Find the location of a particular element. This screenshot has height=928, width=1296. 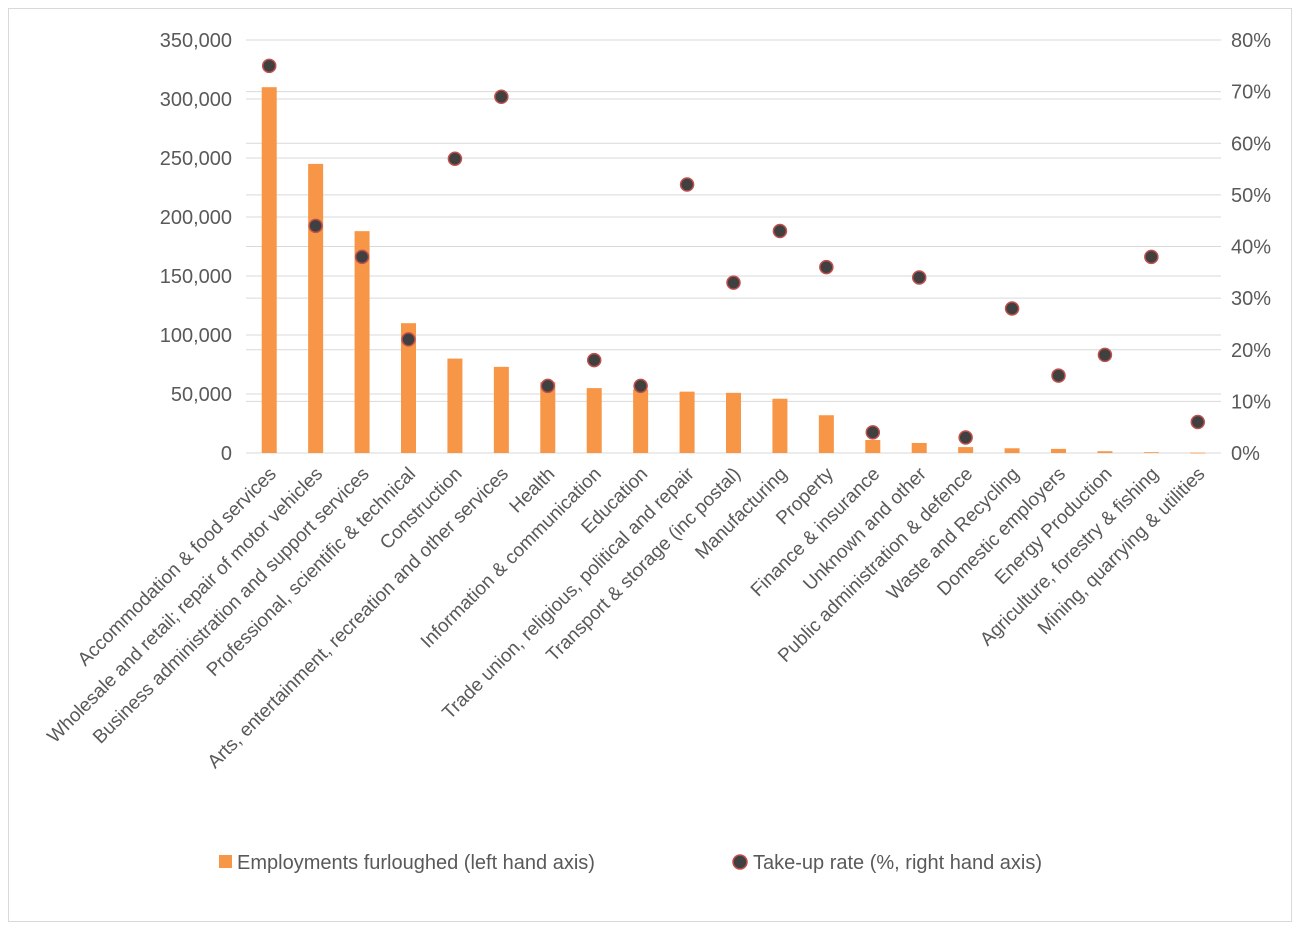

right-tick-label: 60% is located at coordinates (1251, 144).